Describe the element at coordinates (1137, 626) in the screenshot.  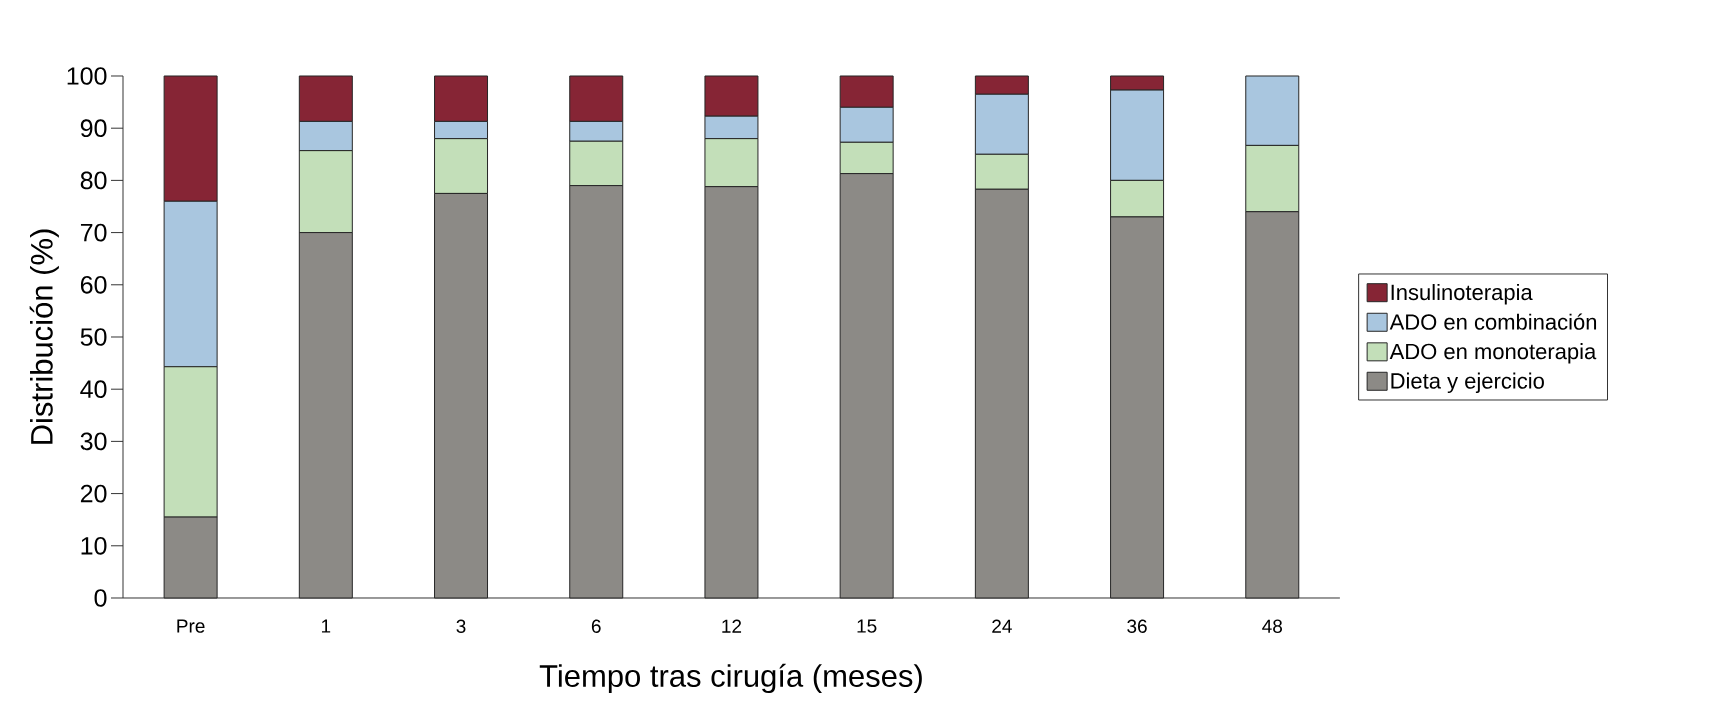
I see `x-tick-label: 36` at that location.